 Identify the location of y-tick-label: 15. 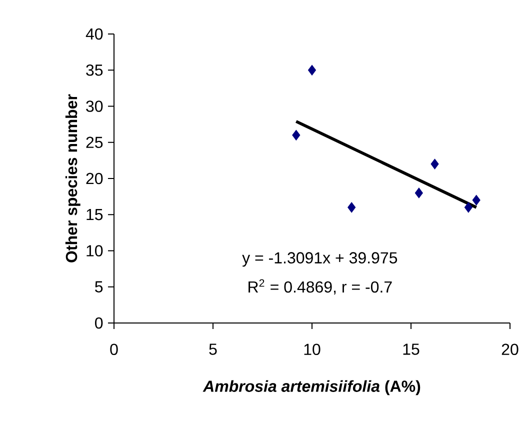
(94, 214).